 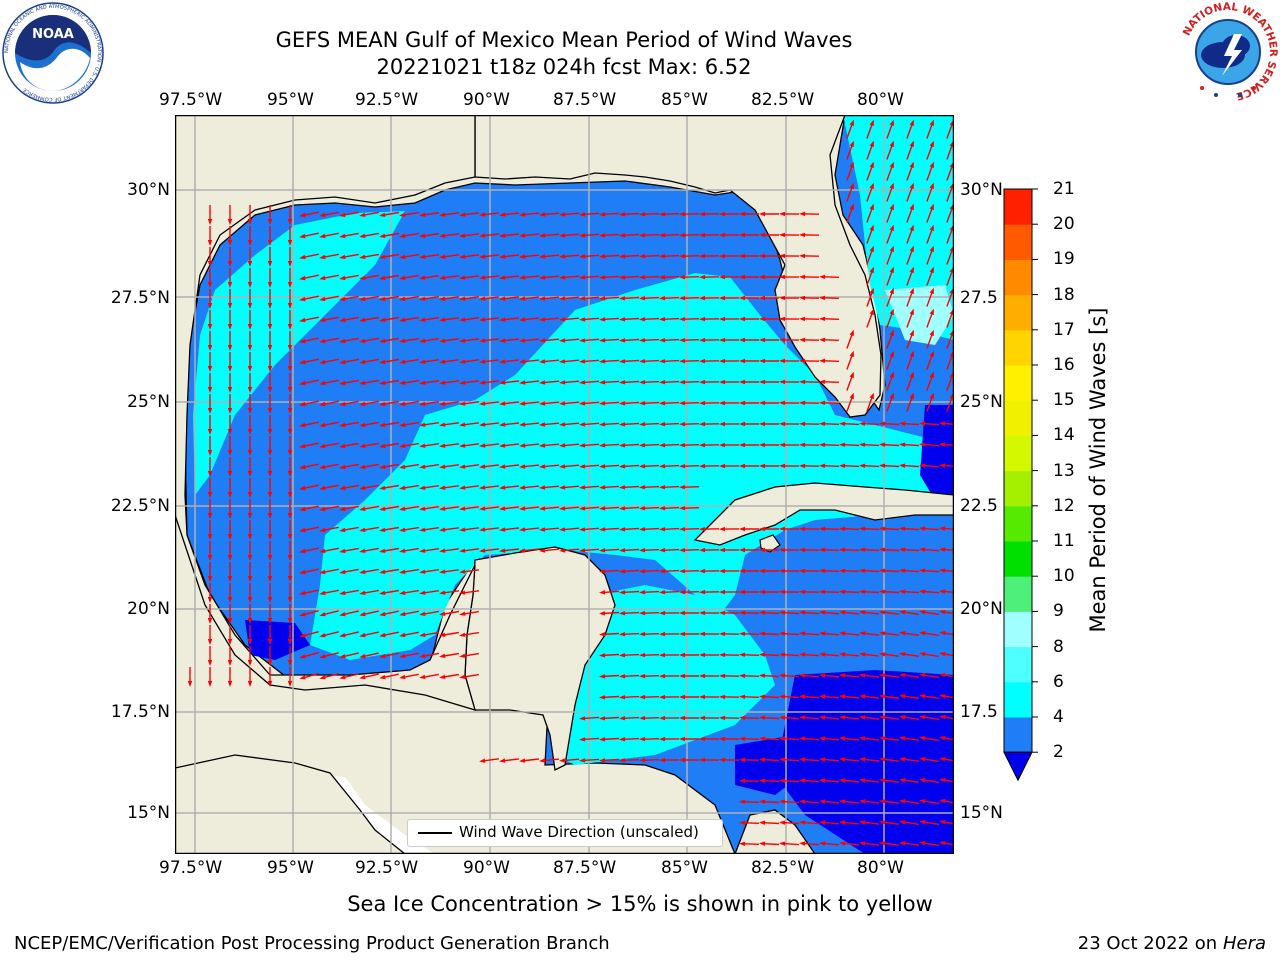 I want to click on cuba, so click(x=823, y=514).